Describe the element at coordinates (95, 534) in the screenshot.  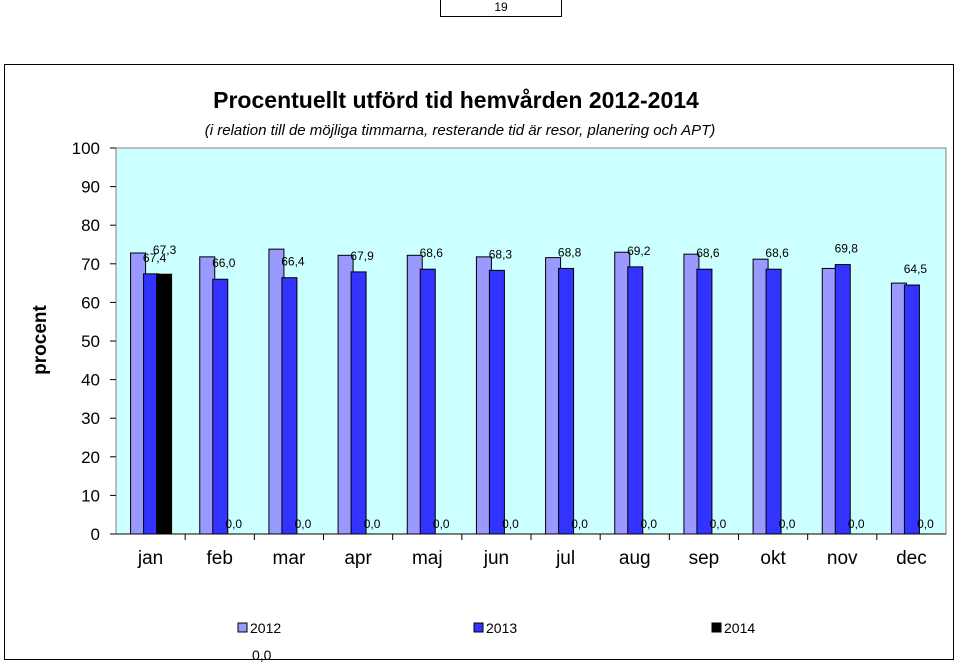
I see `y-tick-label: 0` at that location.